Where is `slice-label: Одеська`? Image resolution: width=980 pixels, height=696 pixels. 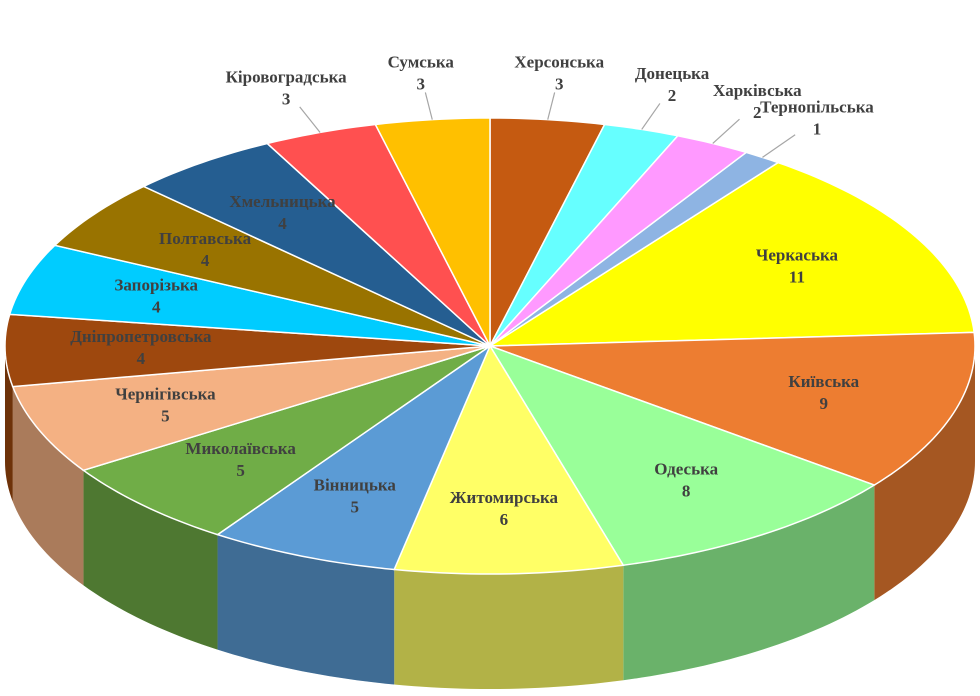 slice-label: Одеська is located at coordinates (686, 469).